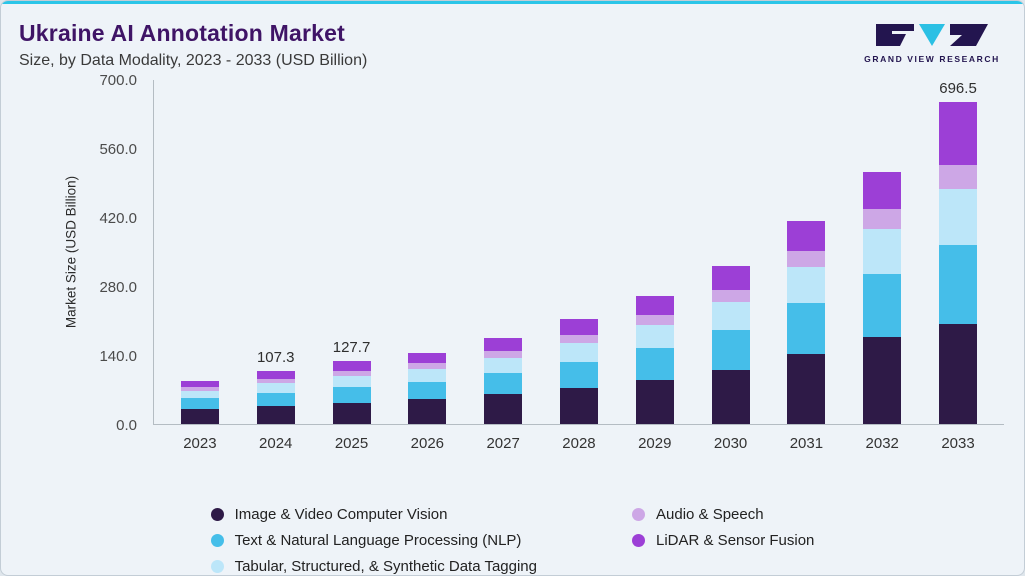 This screenshot has width=1025, height=576. What do you see at coordinates (512, 2) in the screenshot?
I see `top-accent-line` at bounding box center [512, 2].